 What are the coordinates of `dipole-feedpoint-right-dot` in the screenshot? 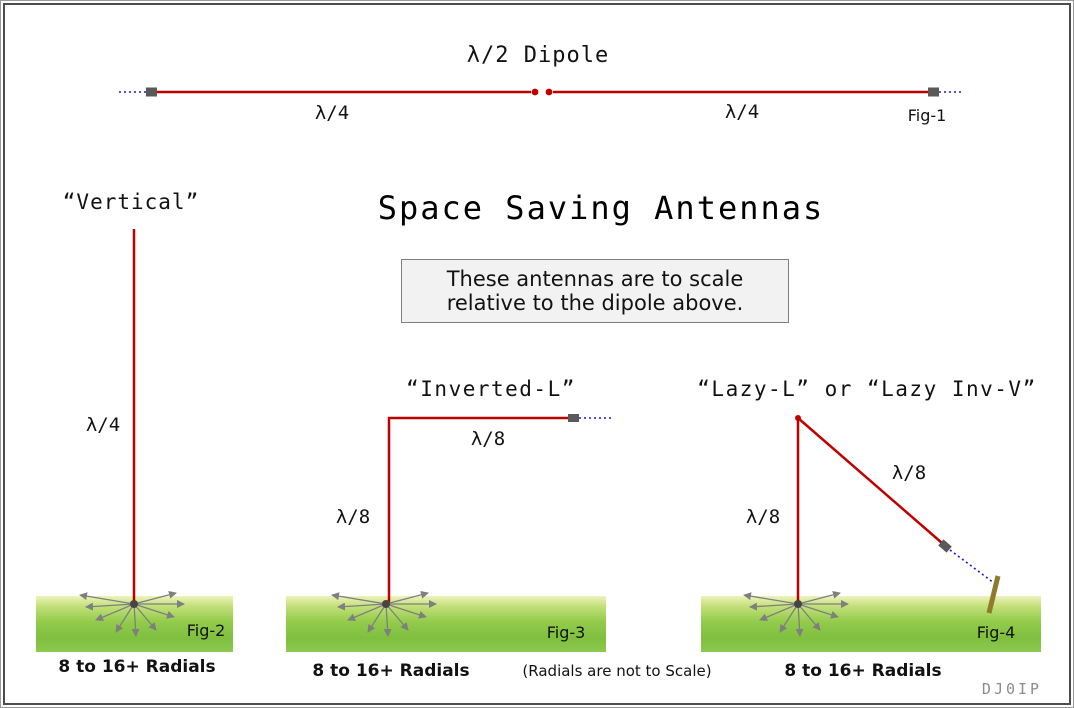 It's located at (549, 92).